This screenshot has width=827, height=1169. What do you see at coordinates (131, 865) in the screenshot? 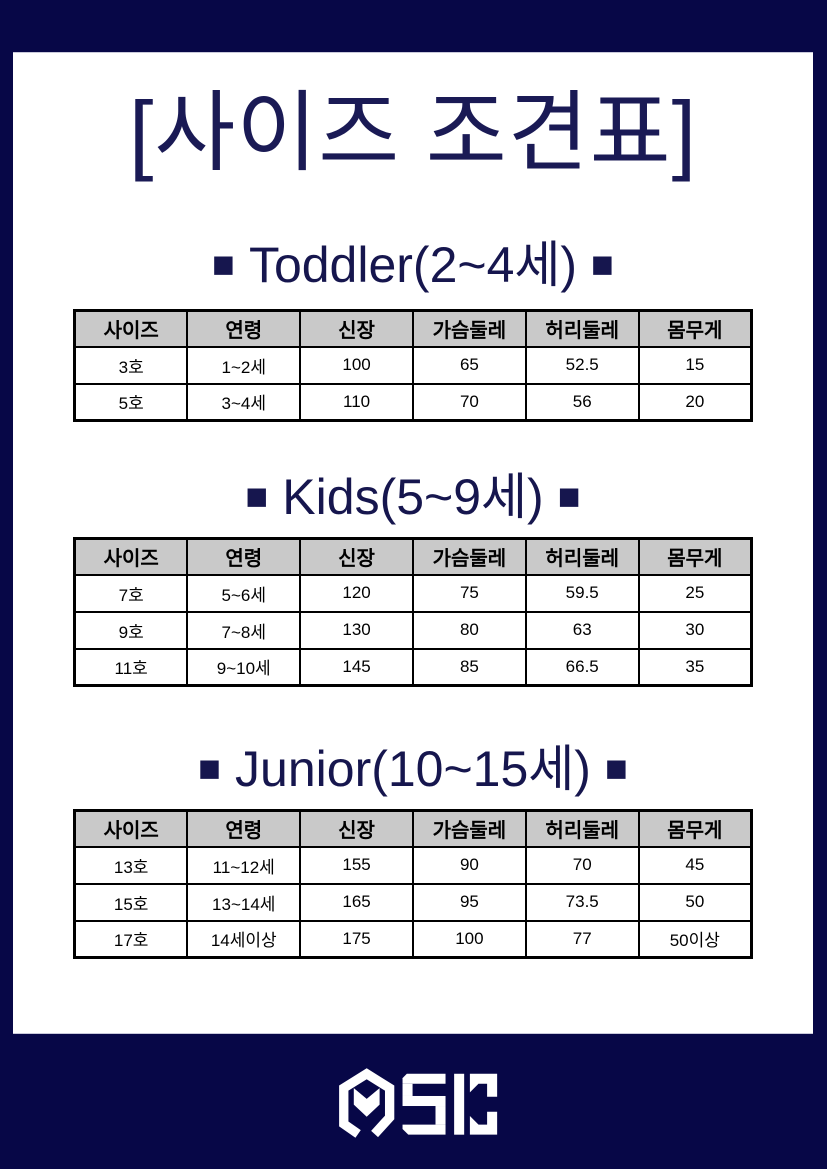
I see `table-cell: 13호` at bounding box center [131, 865].